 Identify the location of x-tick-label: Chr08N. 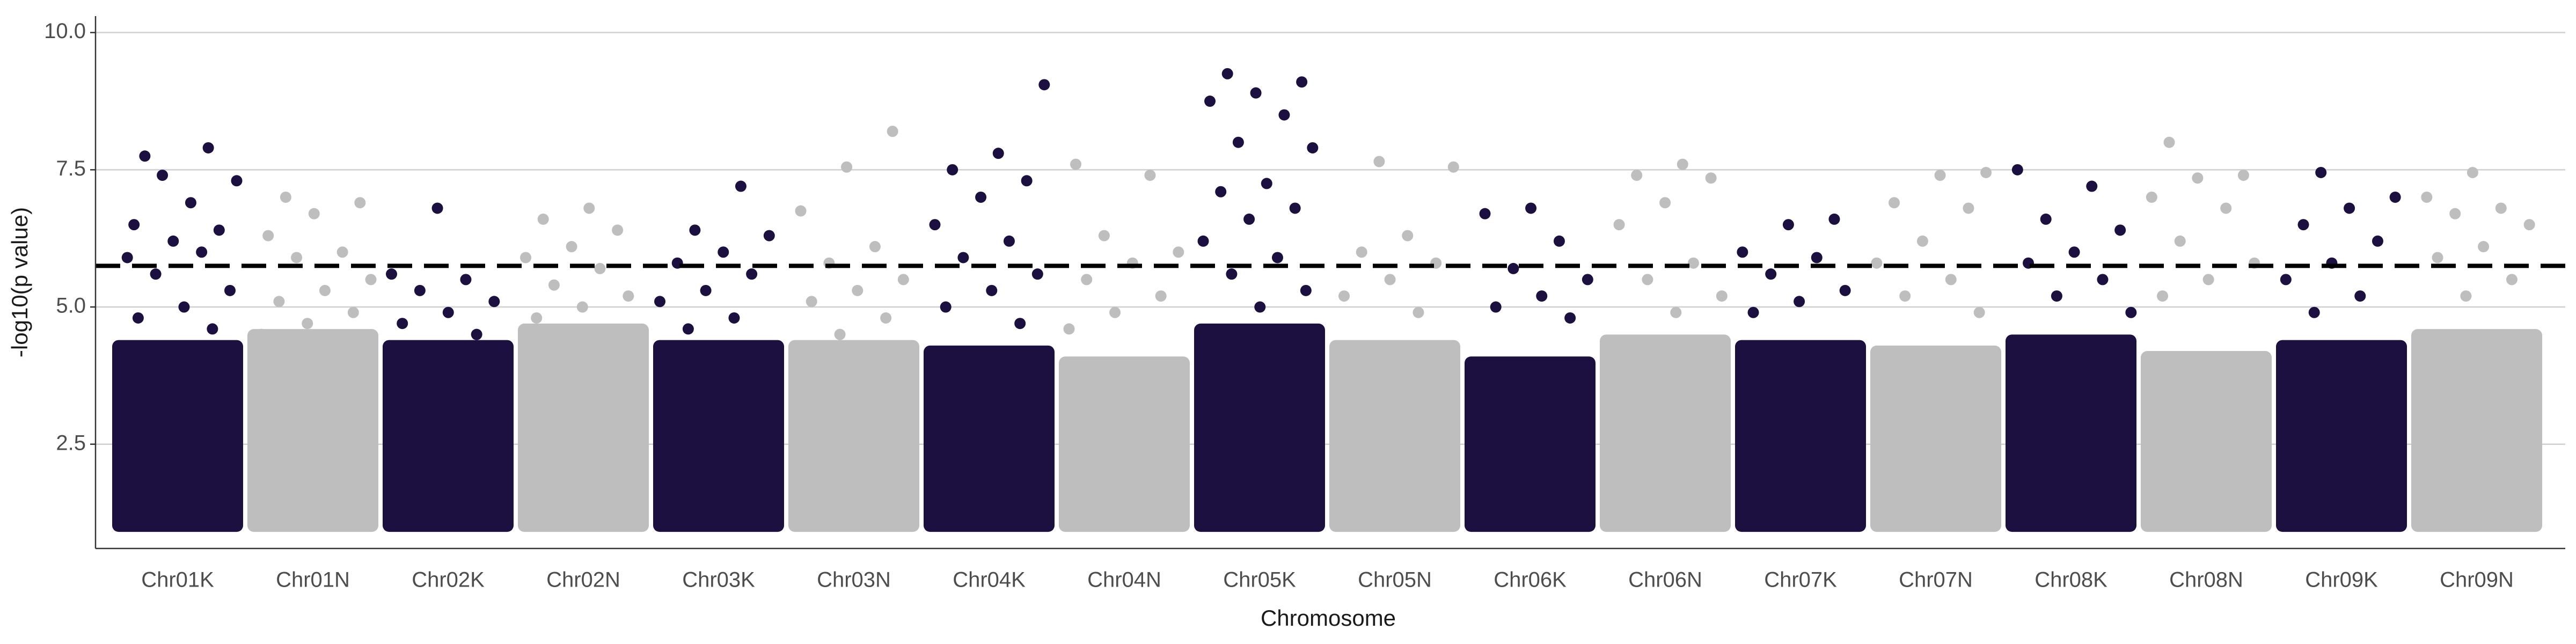
(2206, 580).